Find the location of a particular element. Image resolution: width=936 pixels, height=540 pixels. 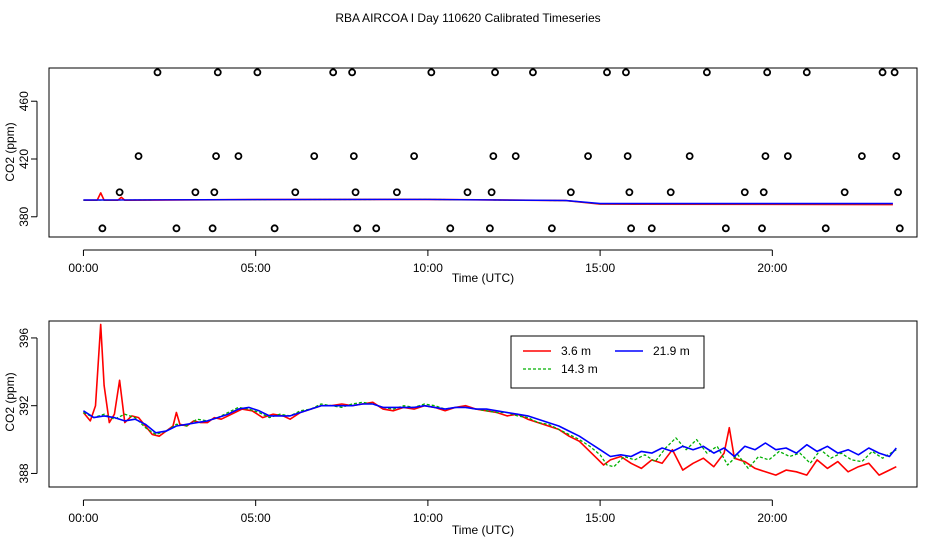

top-y-tick-label: 420 is located at coordinates (24, 159).